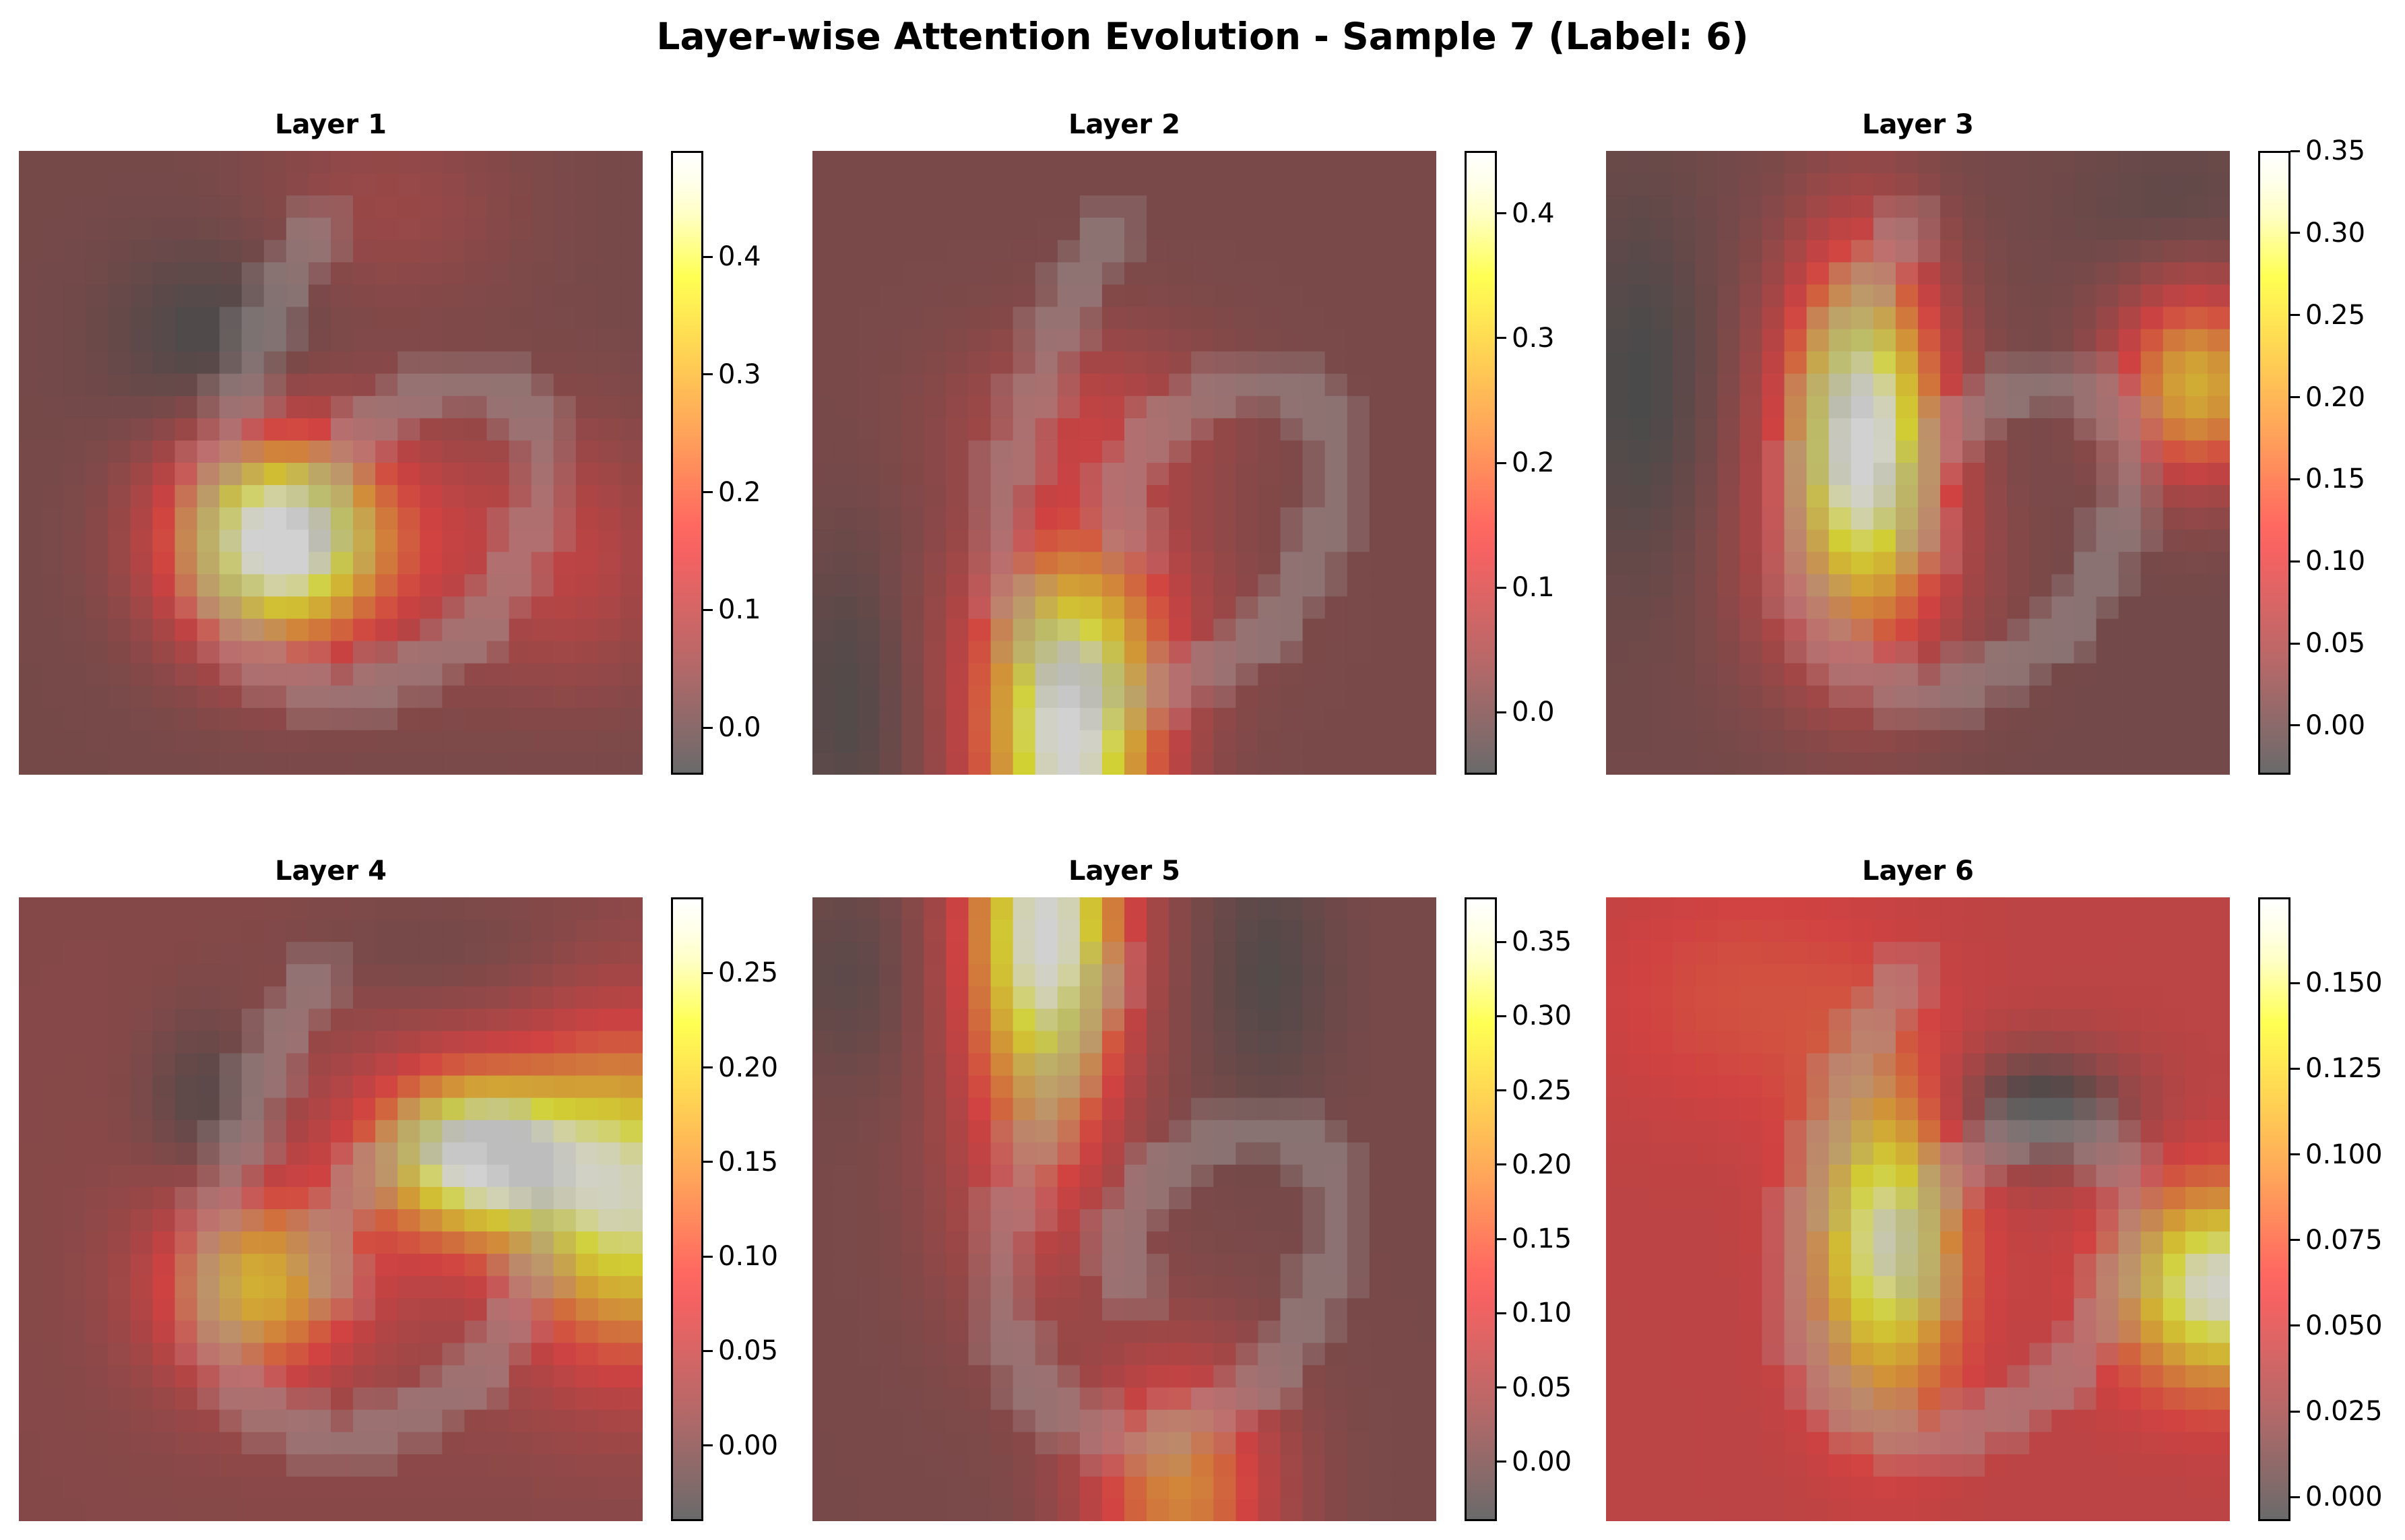 The width and height of the screenshot is (2405, 1540). I want to click on colorbar-tick-label: 0.10, so click(2336, 561).